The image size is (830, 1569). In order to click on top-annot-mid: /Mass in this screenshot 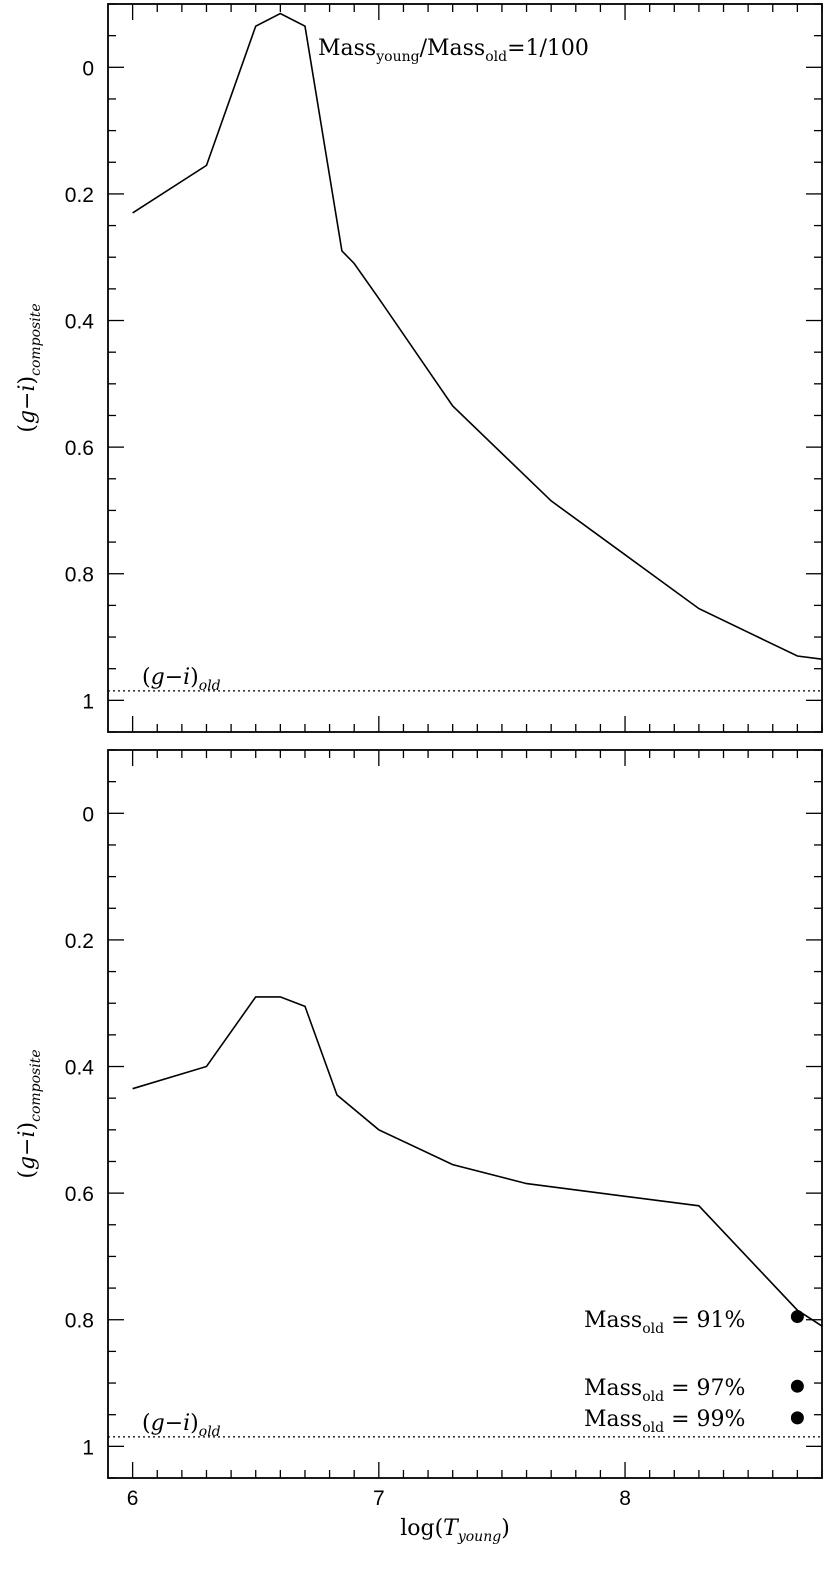, I will do `click(453, 48)`.